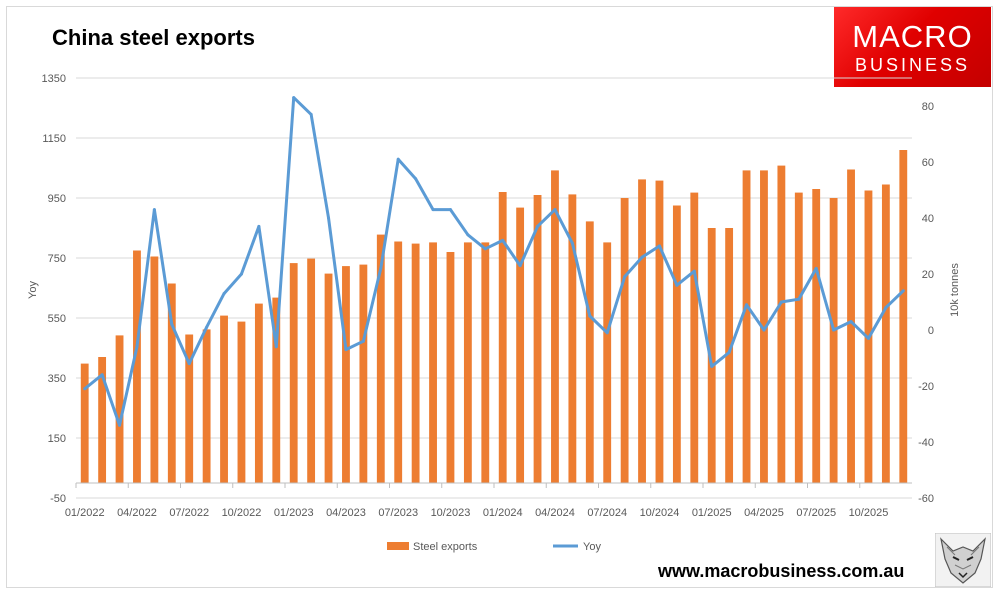 This screenshot has height=589, width=994. I want to click on x-tick-label: 04/2022, so click(137, 513).